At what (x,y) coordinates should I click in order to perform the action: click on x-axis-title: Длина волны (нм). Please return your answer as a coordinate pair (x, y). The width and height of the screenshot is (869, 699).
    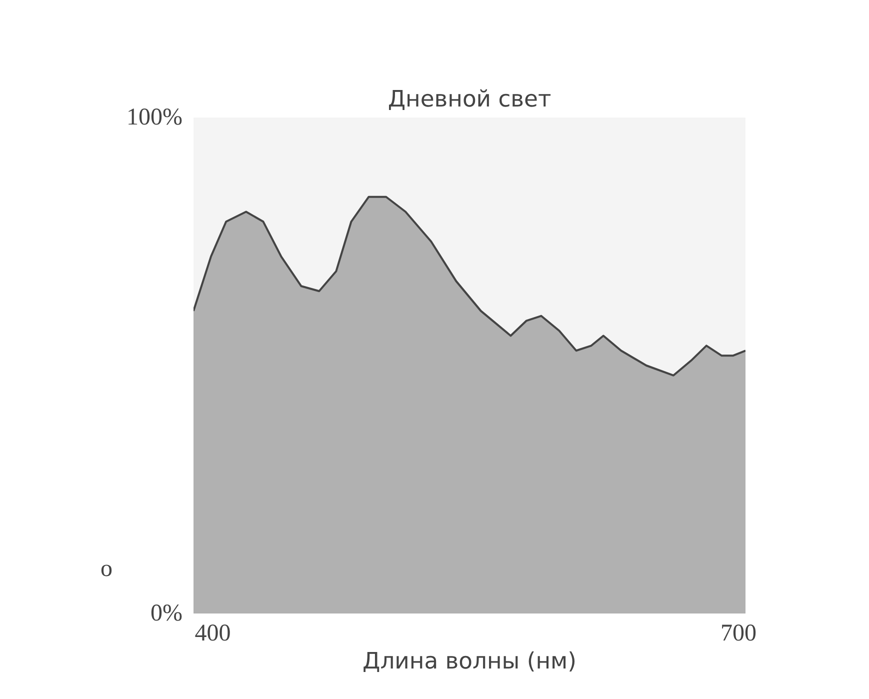
    Looking at the image, I should click on (469, 661).